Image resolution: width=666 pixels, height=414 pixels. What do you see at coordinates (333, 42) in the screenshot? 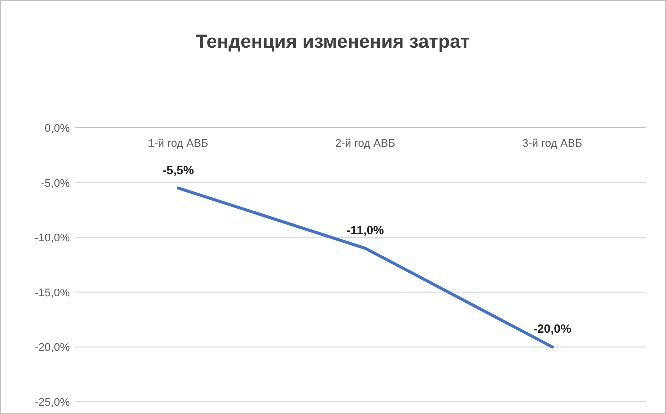
I see `chart-title: Тенденция изменения затрат` at bounding box center [333, 42].